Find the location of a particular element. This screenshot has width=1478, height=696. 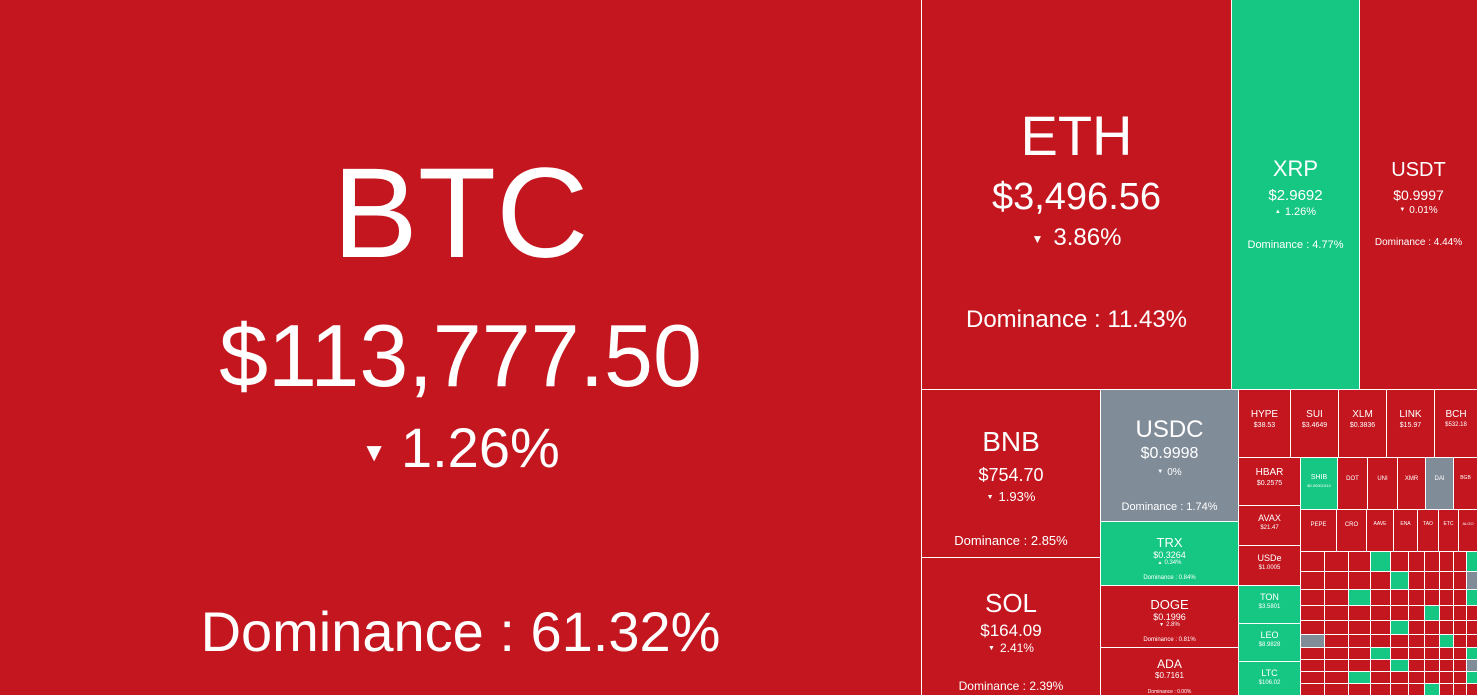

tile-ton: TON $3.5801 is located at coordinates (1270, 605).